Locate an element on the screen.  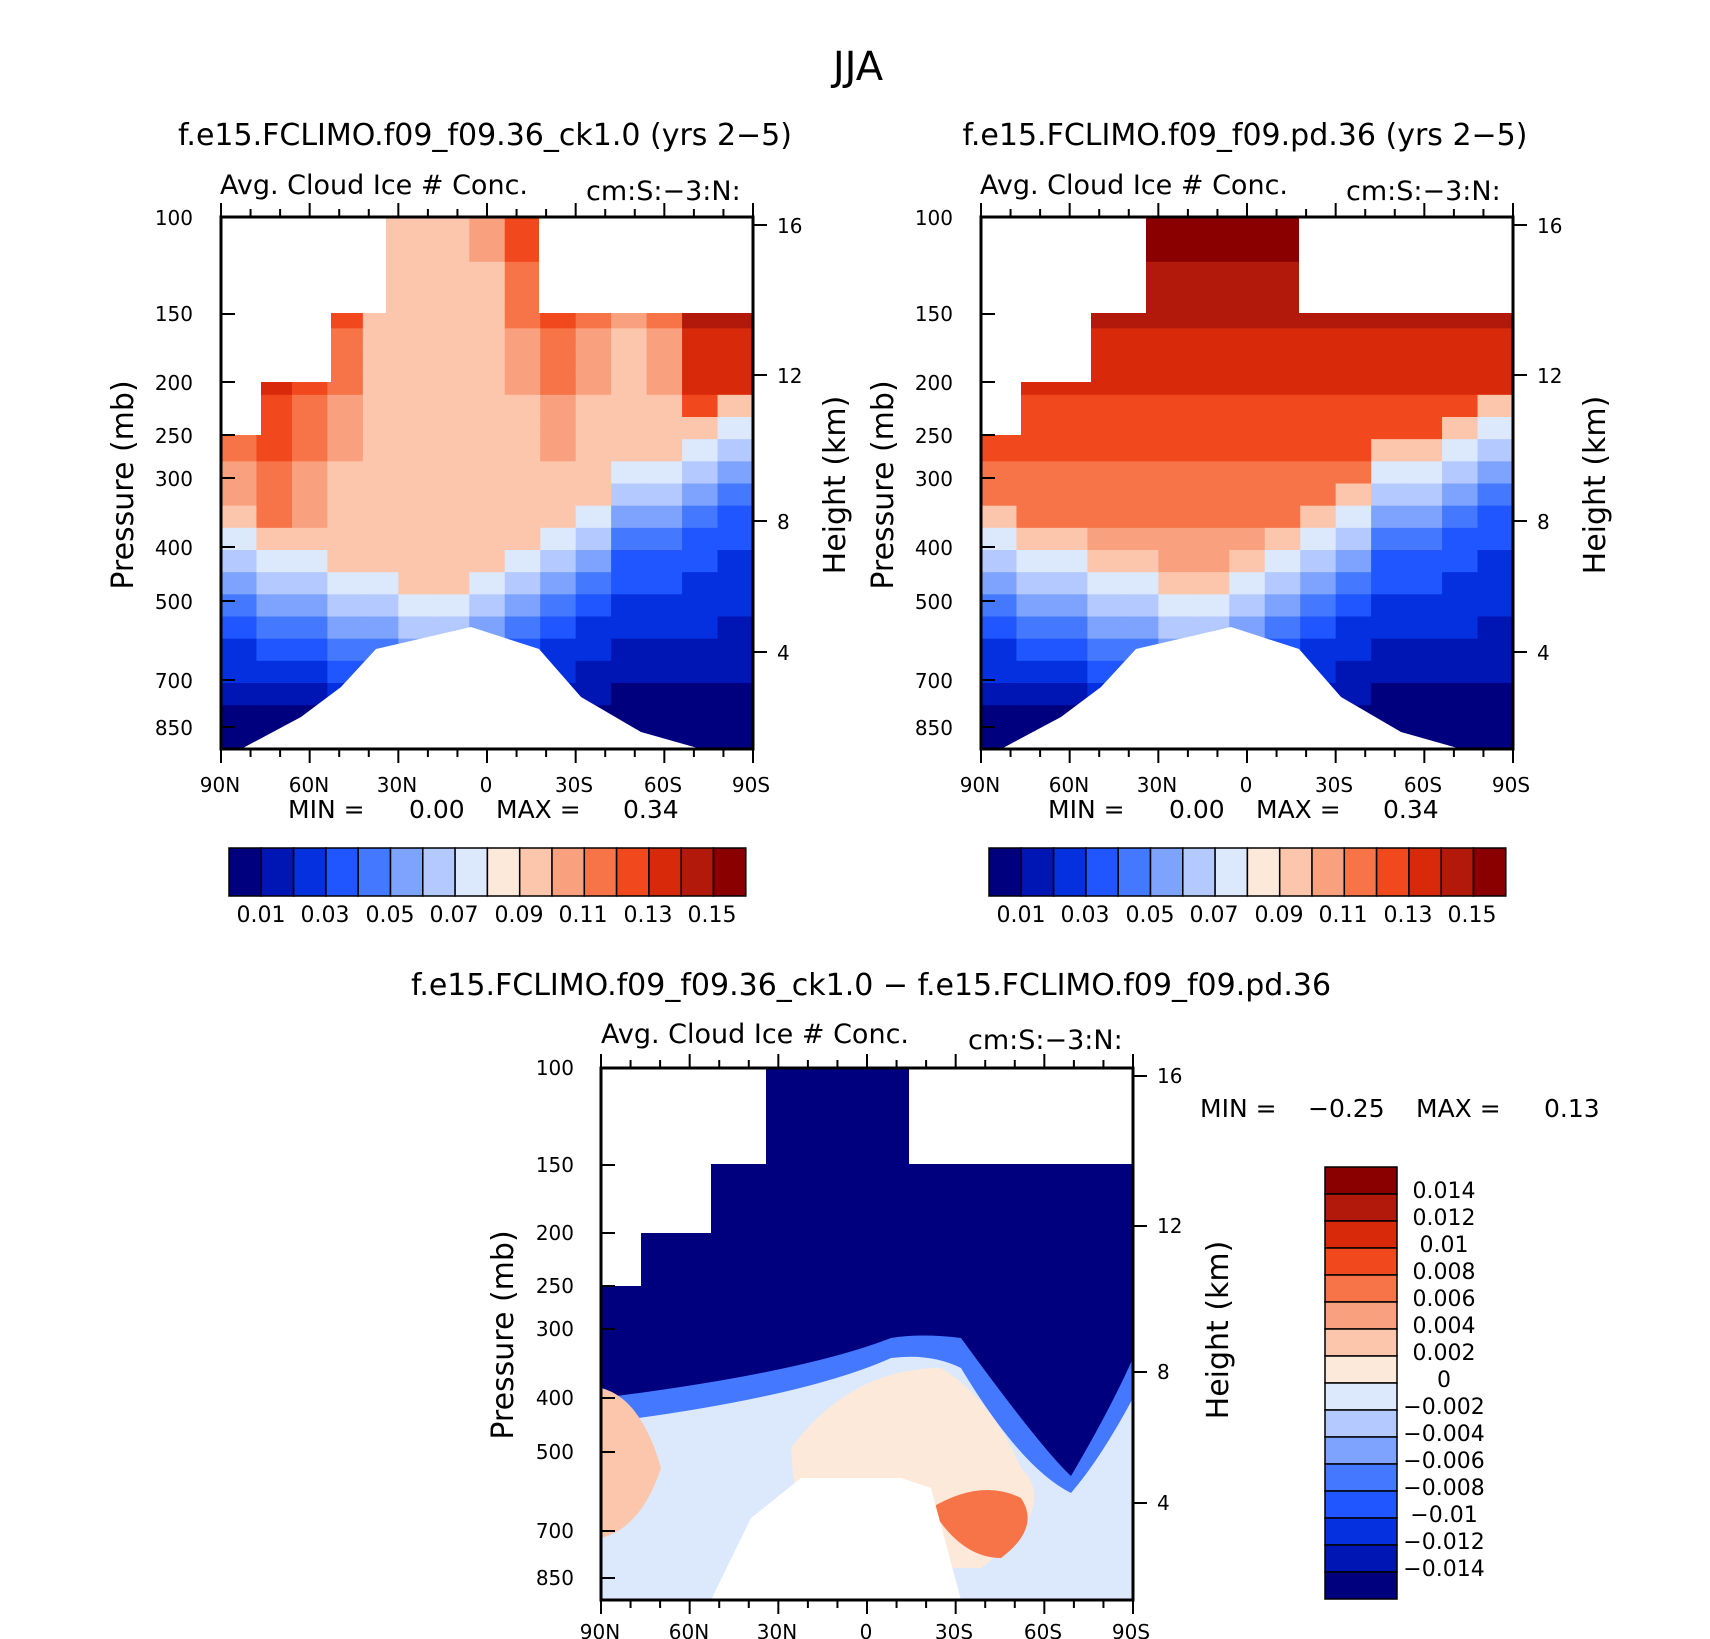
y-tick-label: 500 is located at coordinates (174, 602).